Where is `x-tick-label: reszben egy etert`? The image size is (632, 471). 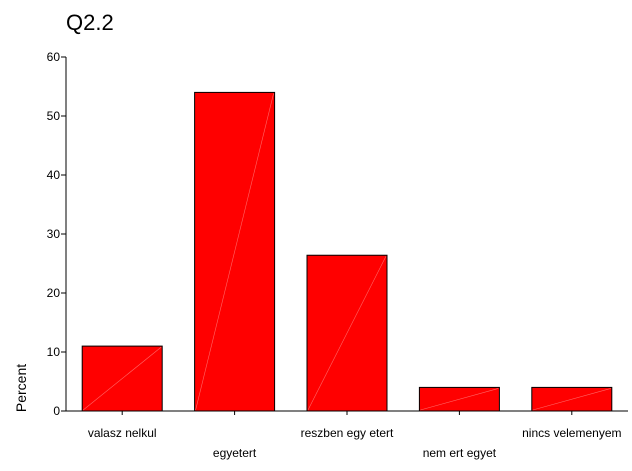
x-tick-label: reszben egy etert is located at coordinates (347, 433).